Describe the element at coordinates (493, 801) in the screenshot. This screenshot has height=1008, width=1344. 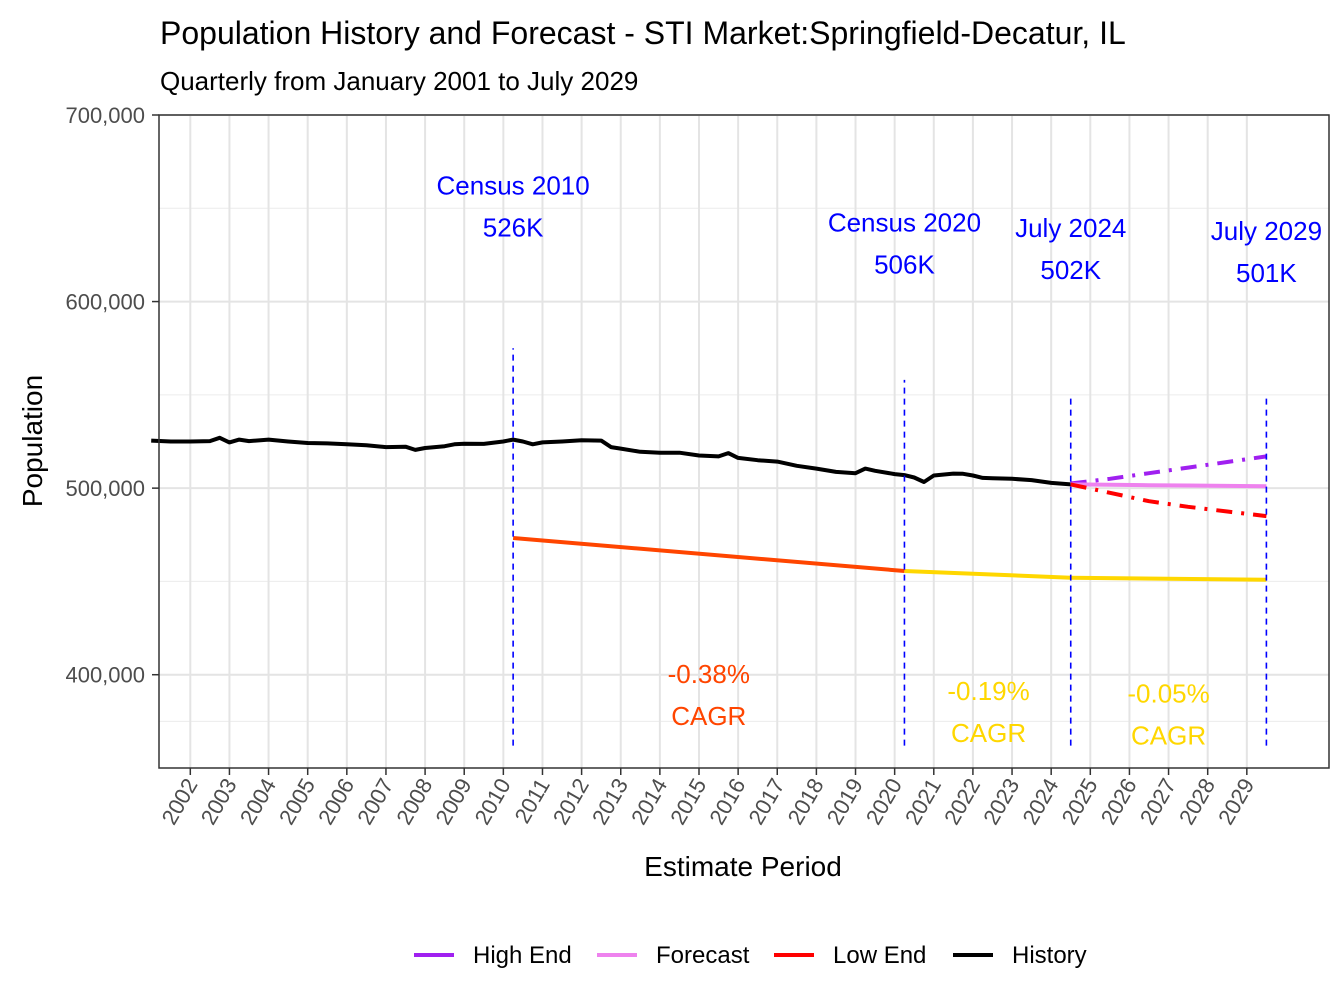
I see `x-tick-label: 2010` at that location.